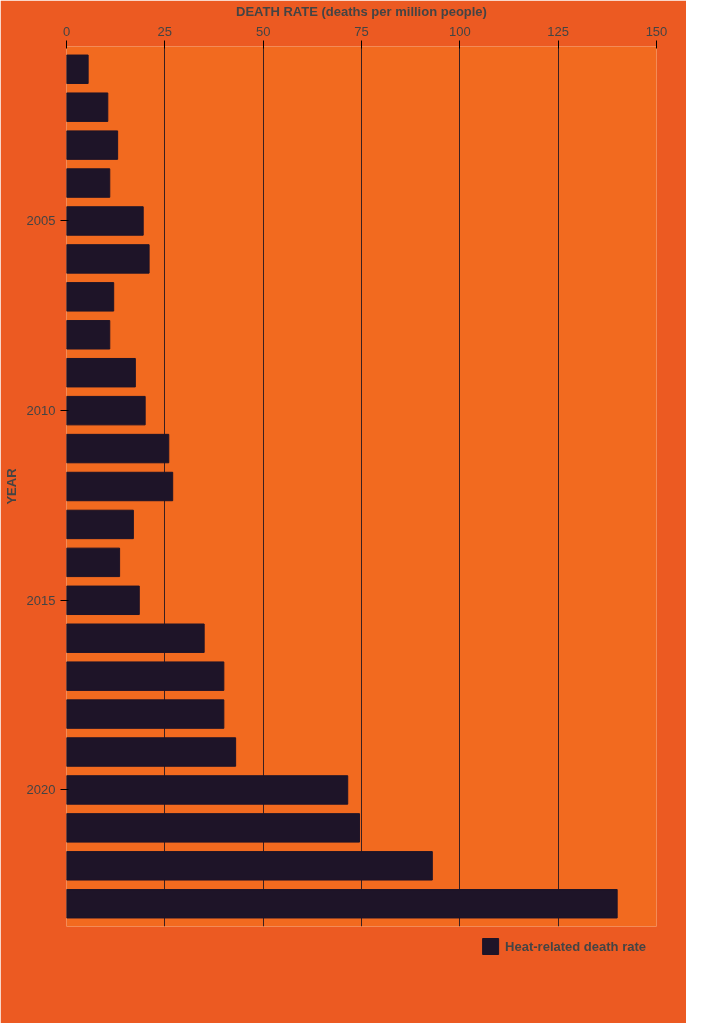  Describe the element at coordinates (656, 31) in the screenshot. I see `x-tick-label: 150` at that location.